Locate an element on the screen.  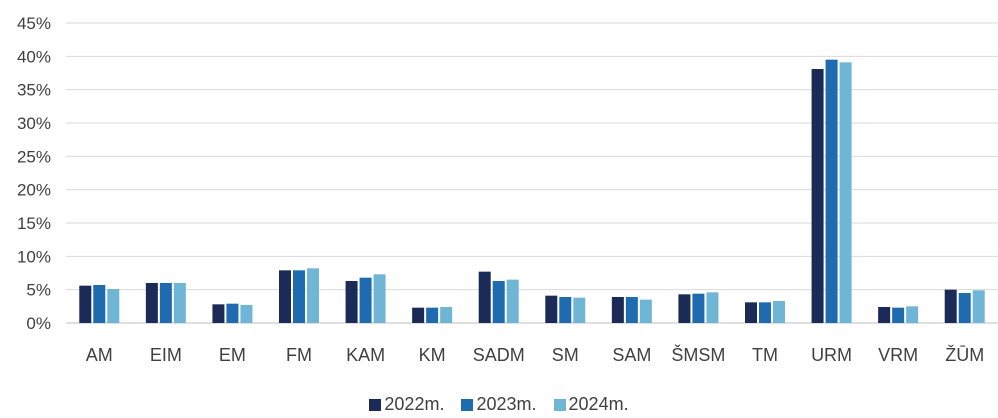
bar-TM-2023m. is located at coordinates (765, 312).